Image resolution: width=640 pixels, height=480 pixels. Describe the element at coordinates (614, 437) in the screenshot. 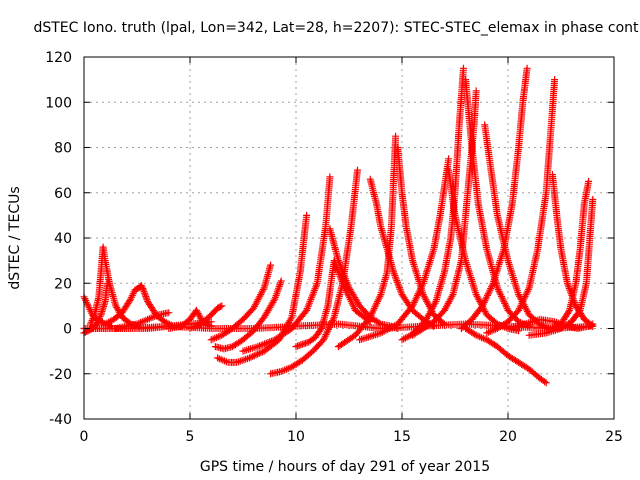

I see `x-tick-label-5: 25` at that location.